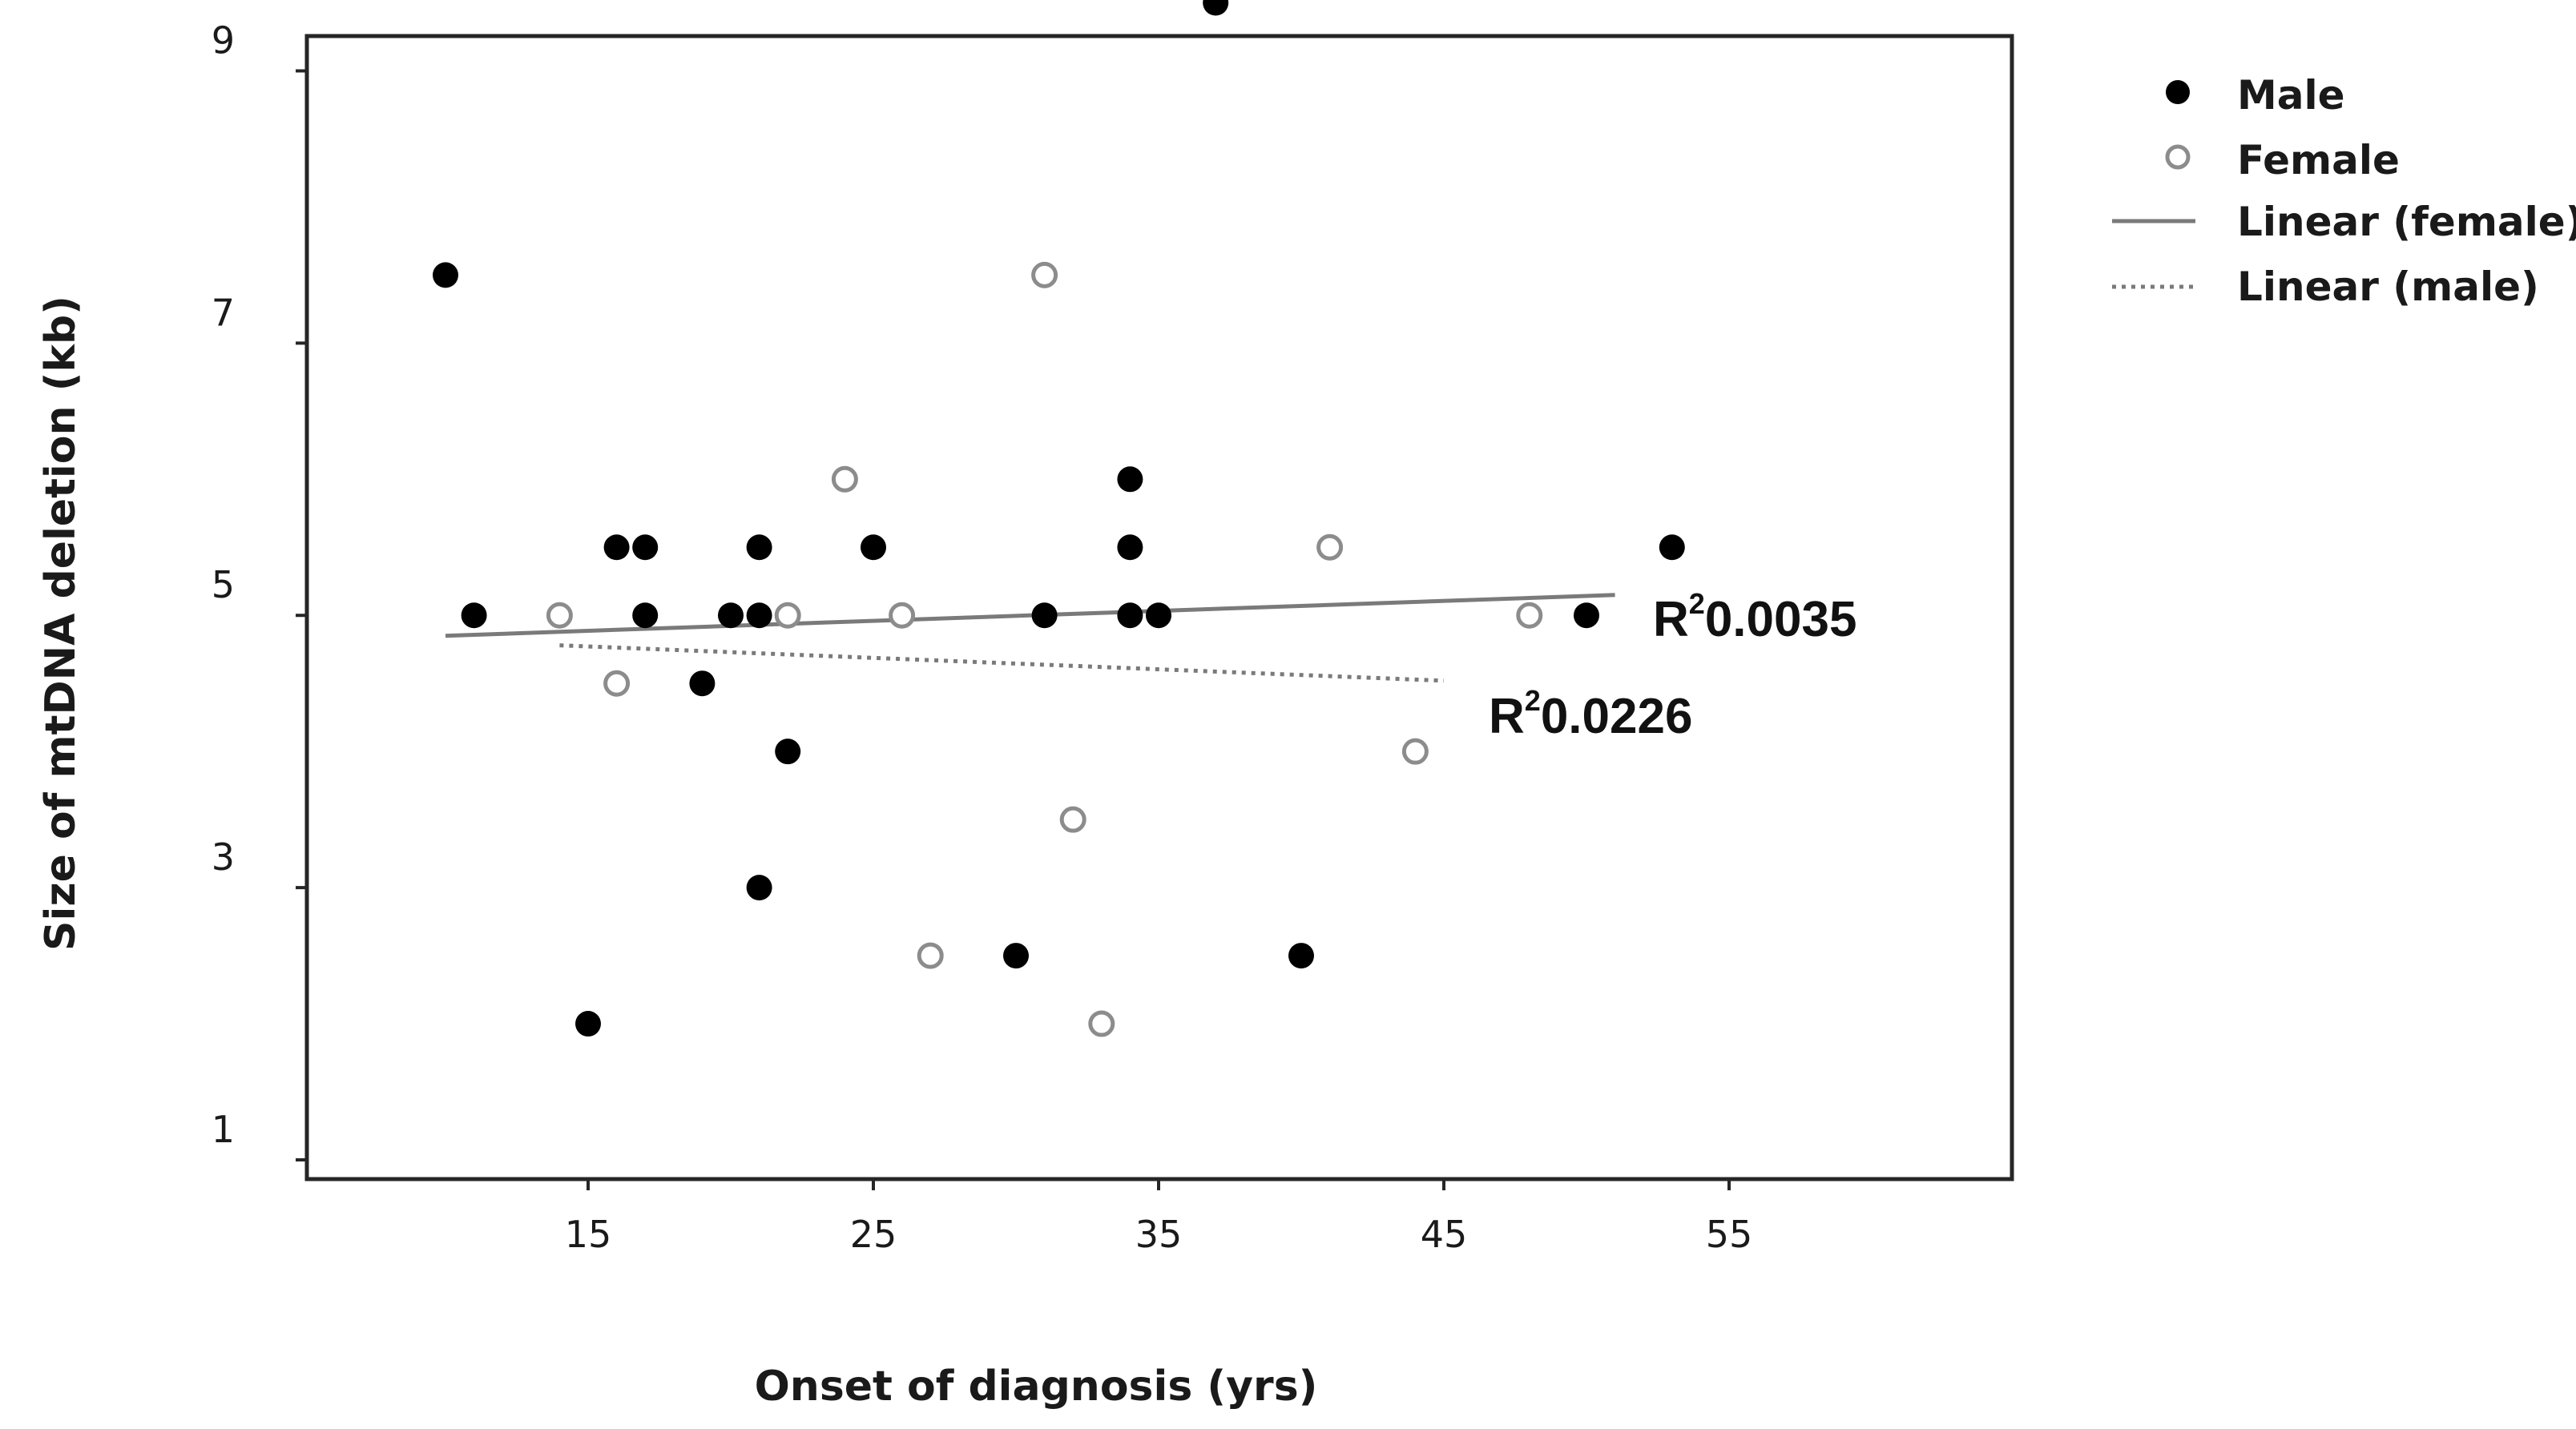 The image size is (2576, 1429). Describe the element at coordinates (873, 1234) in the screenshot. I see `x-tick-label: 25` at that location.